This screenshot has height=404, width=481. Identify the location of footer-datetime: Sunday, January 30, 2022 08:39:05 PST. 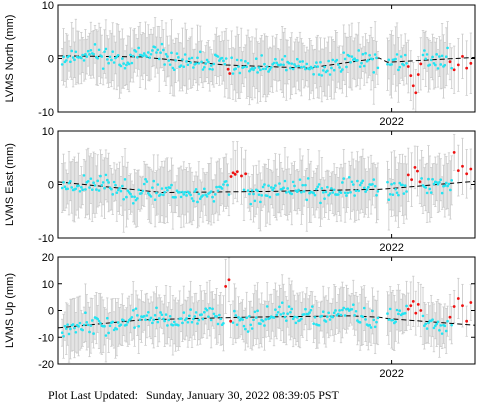
(242, 395).